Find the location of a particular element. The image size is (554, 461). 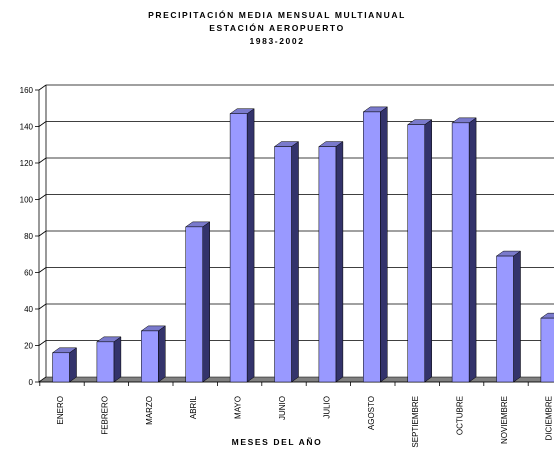

x-tick-label: ENERO is located at coordinates (60, 410).